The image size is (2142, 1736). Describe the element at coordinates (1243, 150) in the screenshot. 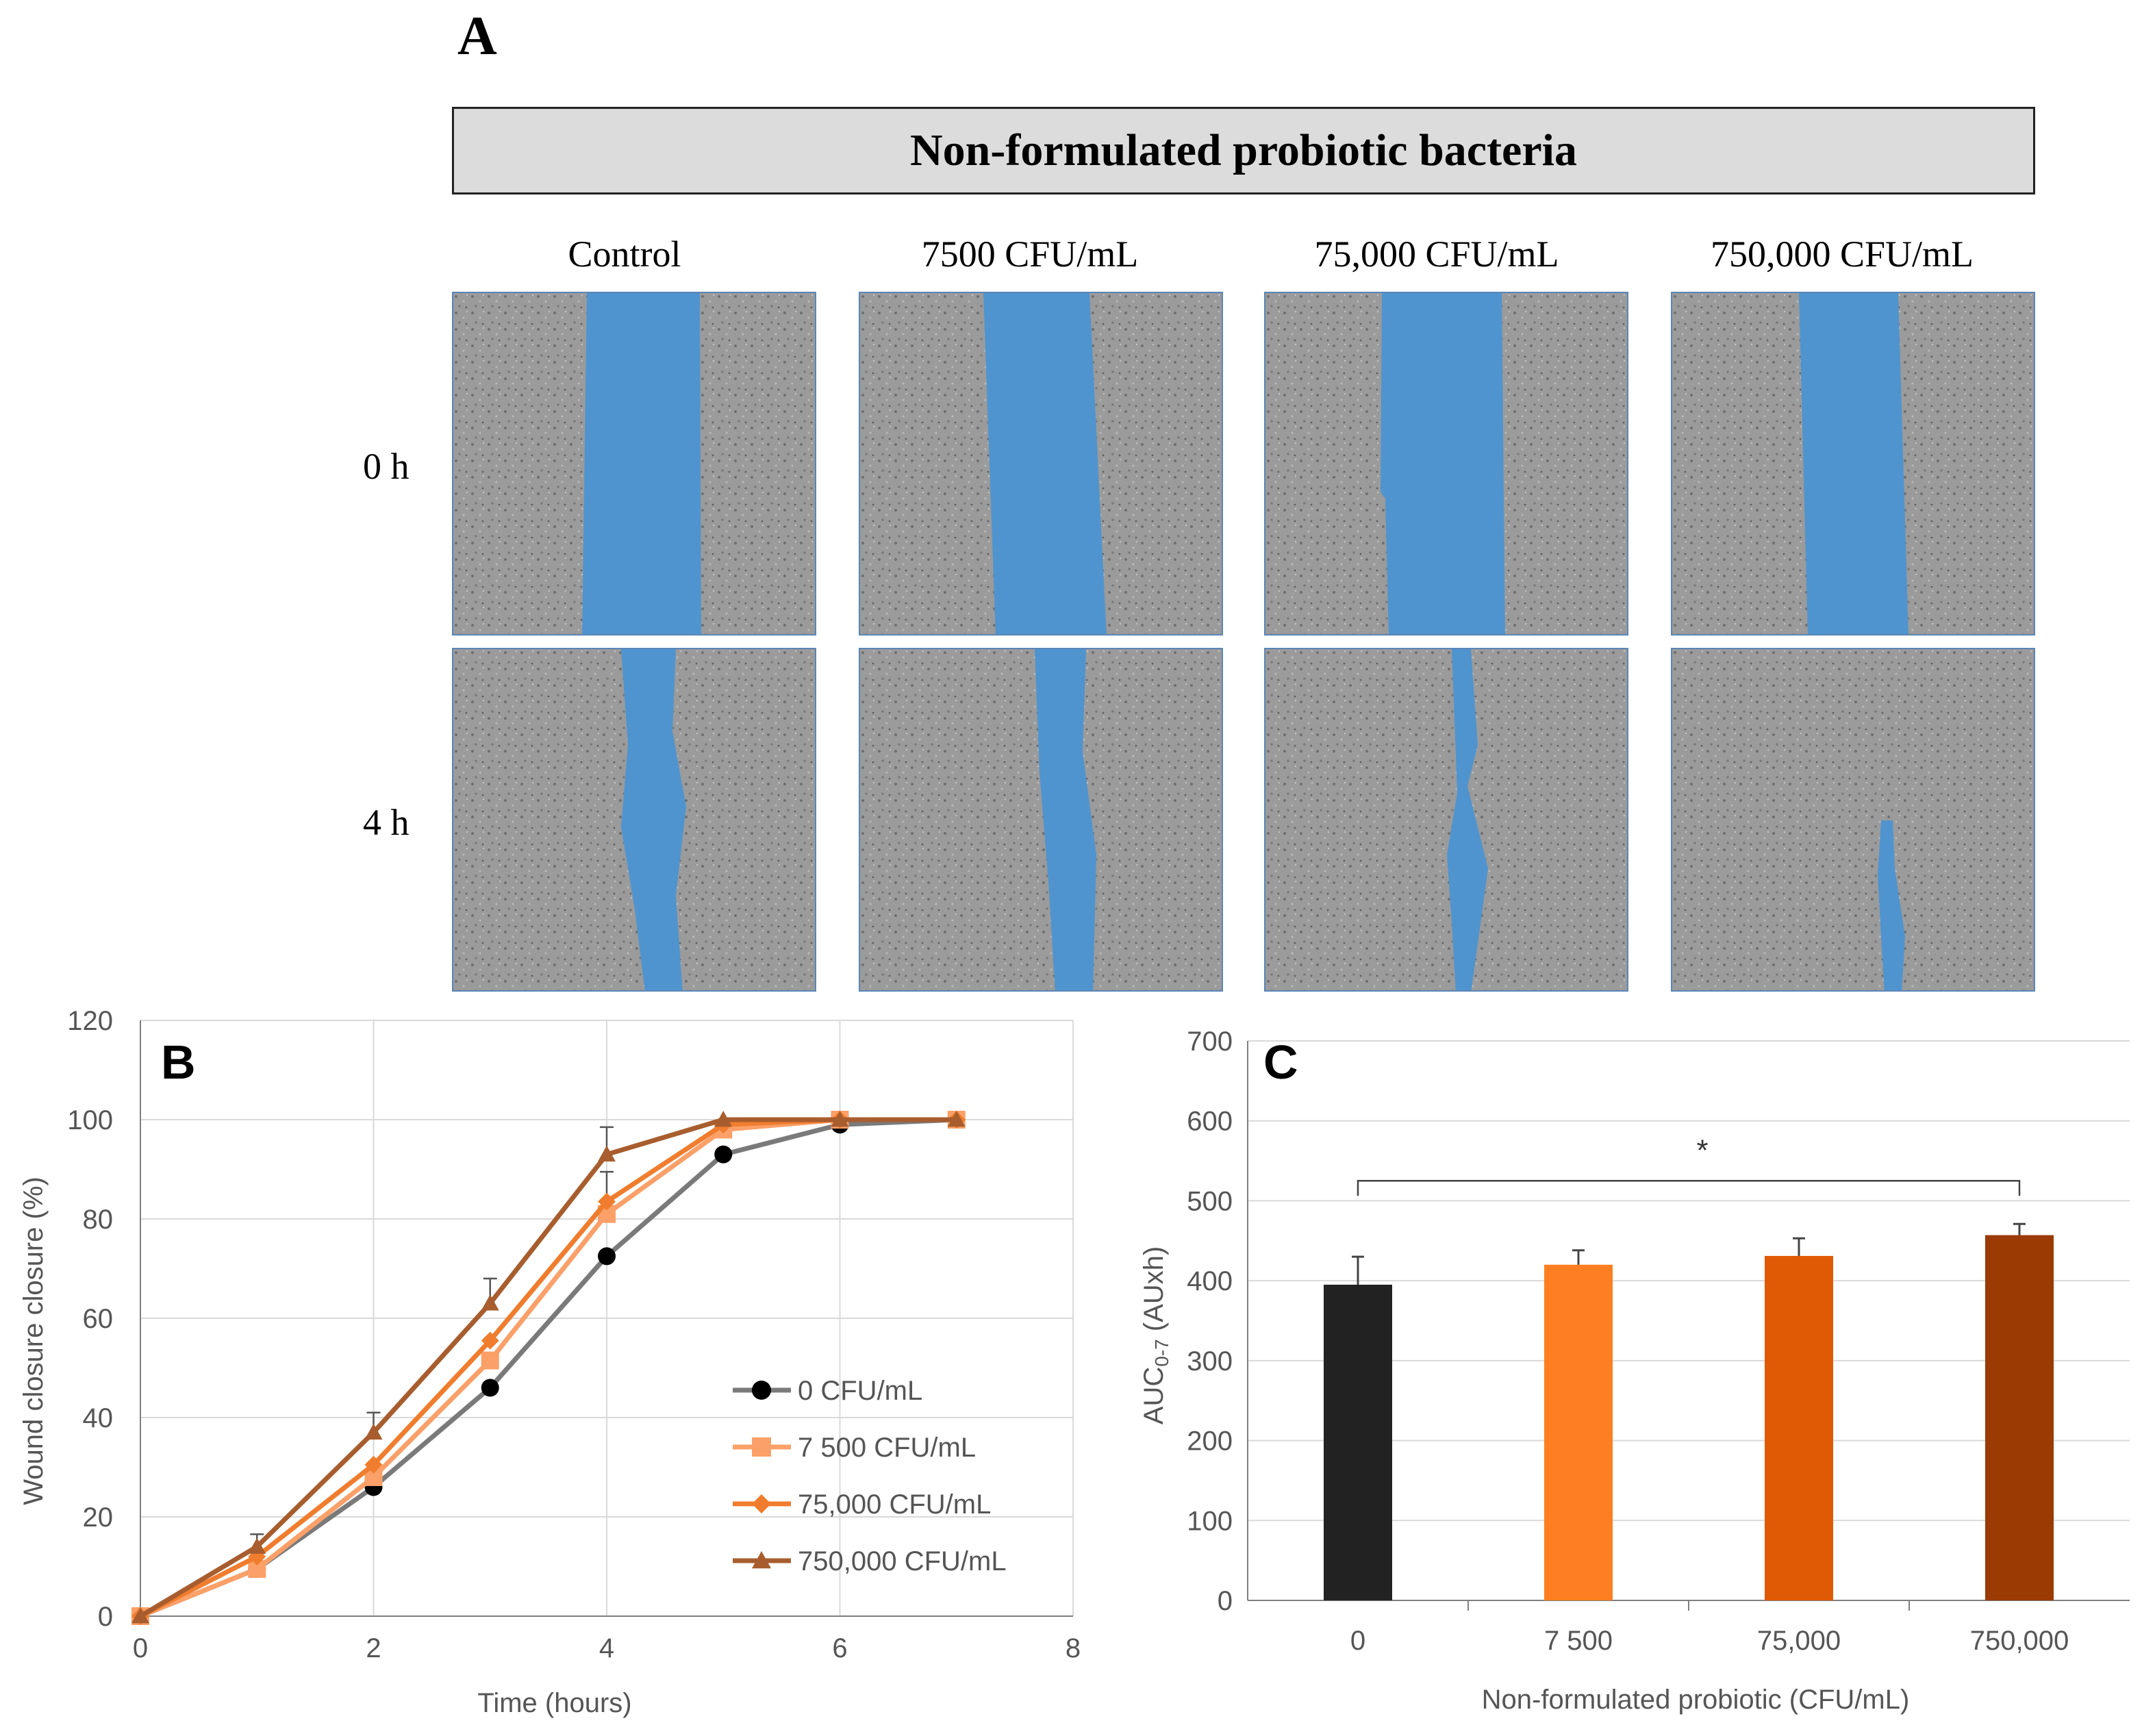

I see `figure-banner-title: Non-formulated probiotic bacteria` at that location.